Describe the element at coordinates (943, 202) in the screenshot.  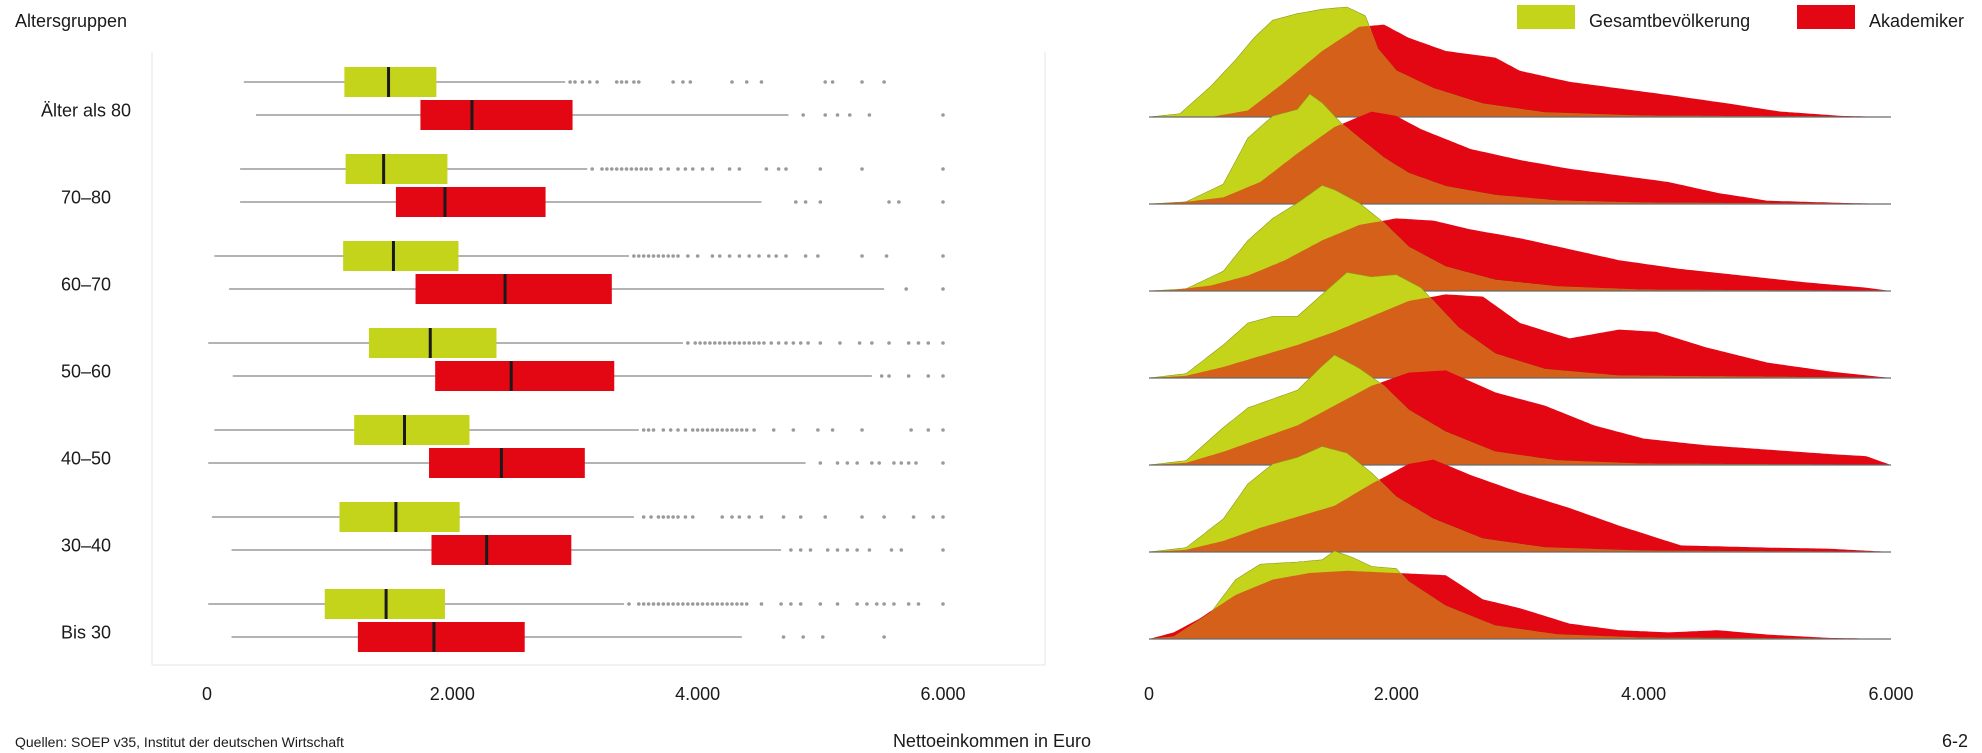
I see `boxplot-akademiker-1-outlier` at that location.